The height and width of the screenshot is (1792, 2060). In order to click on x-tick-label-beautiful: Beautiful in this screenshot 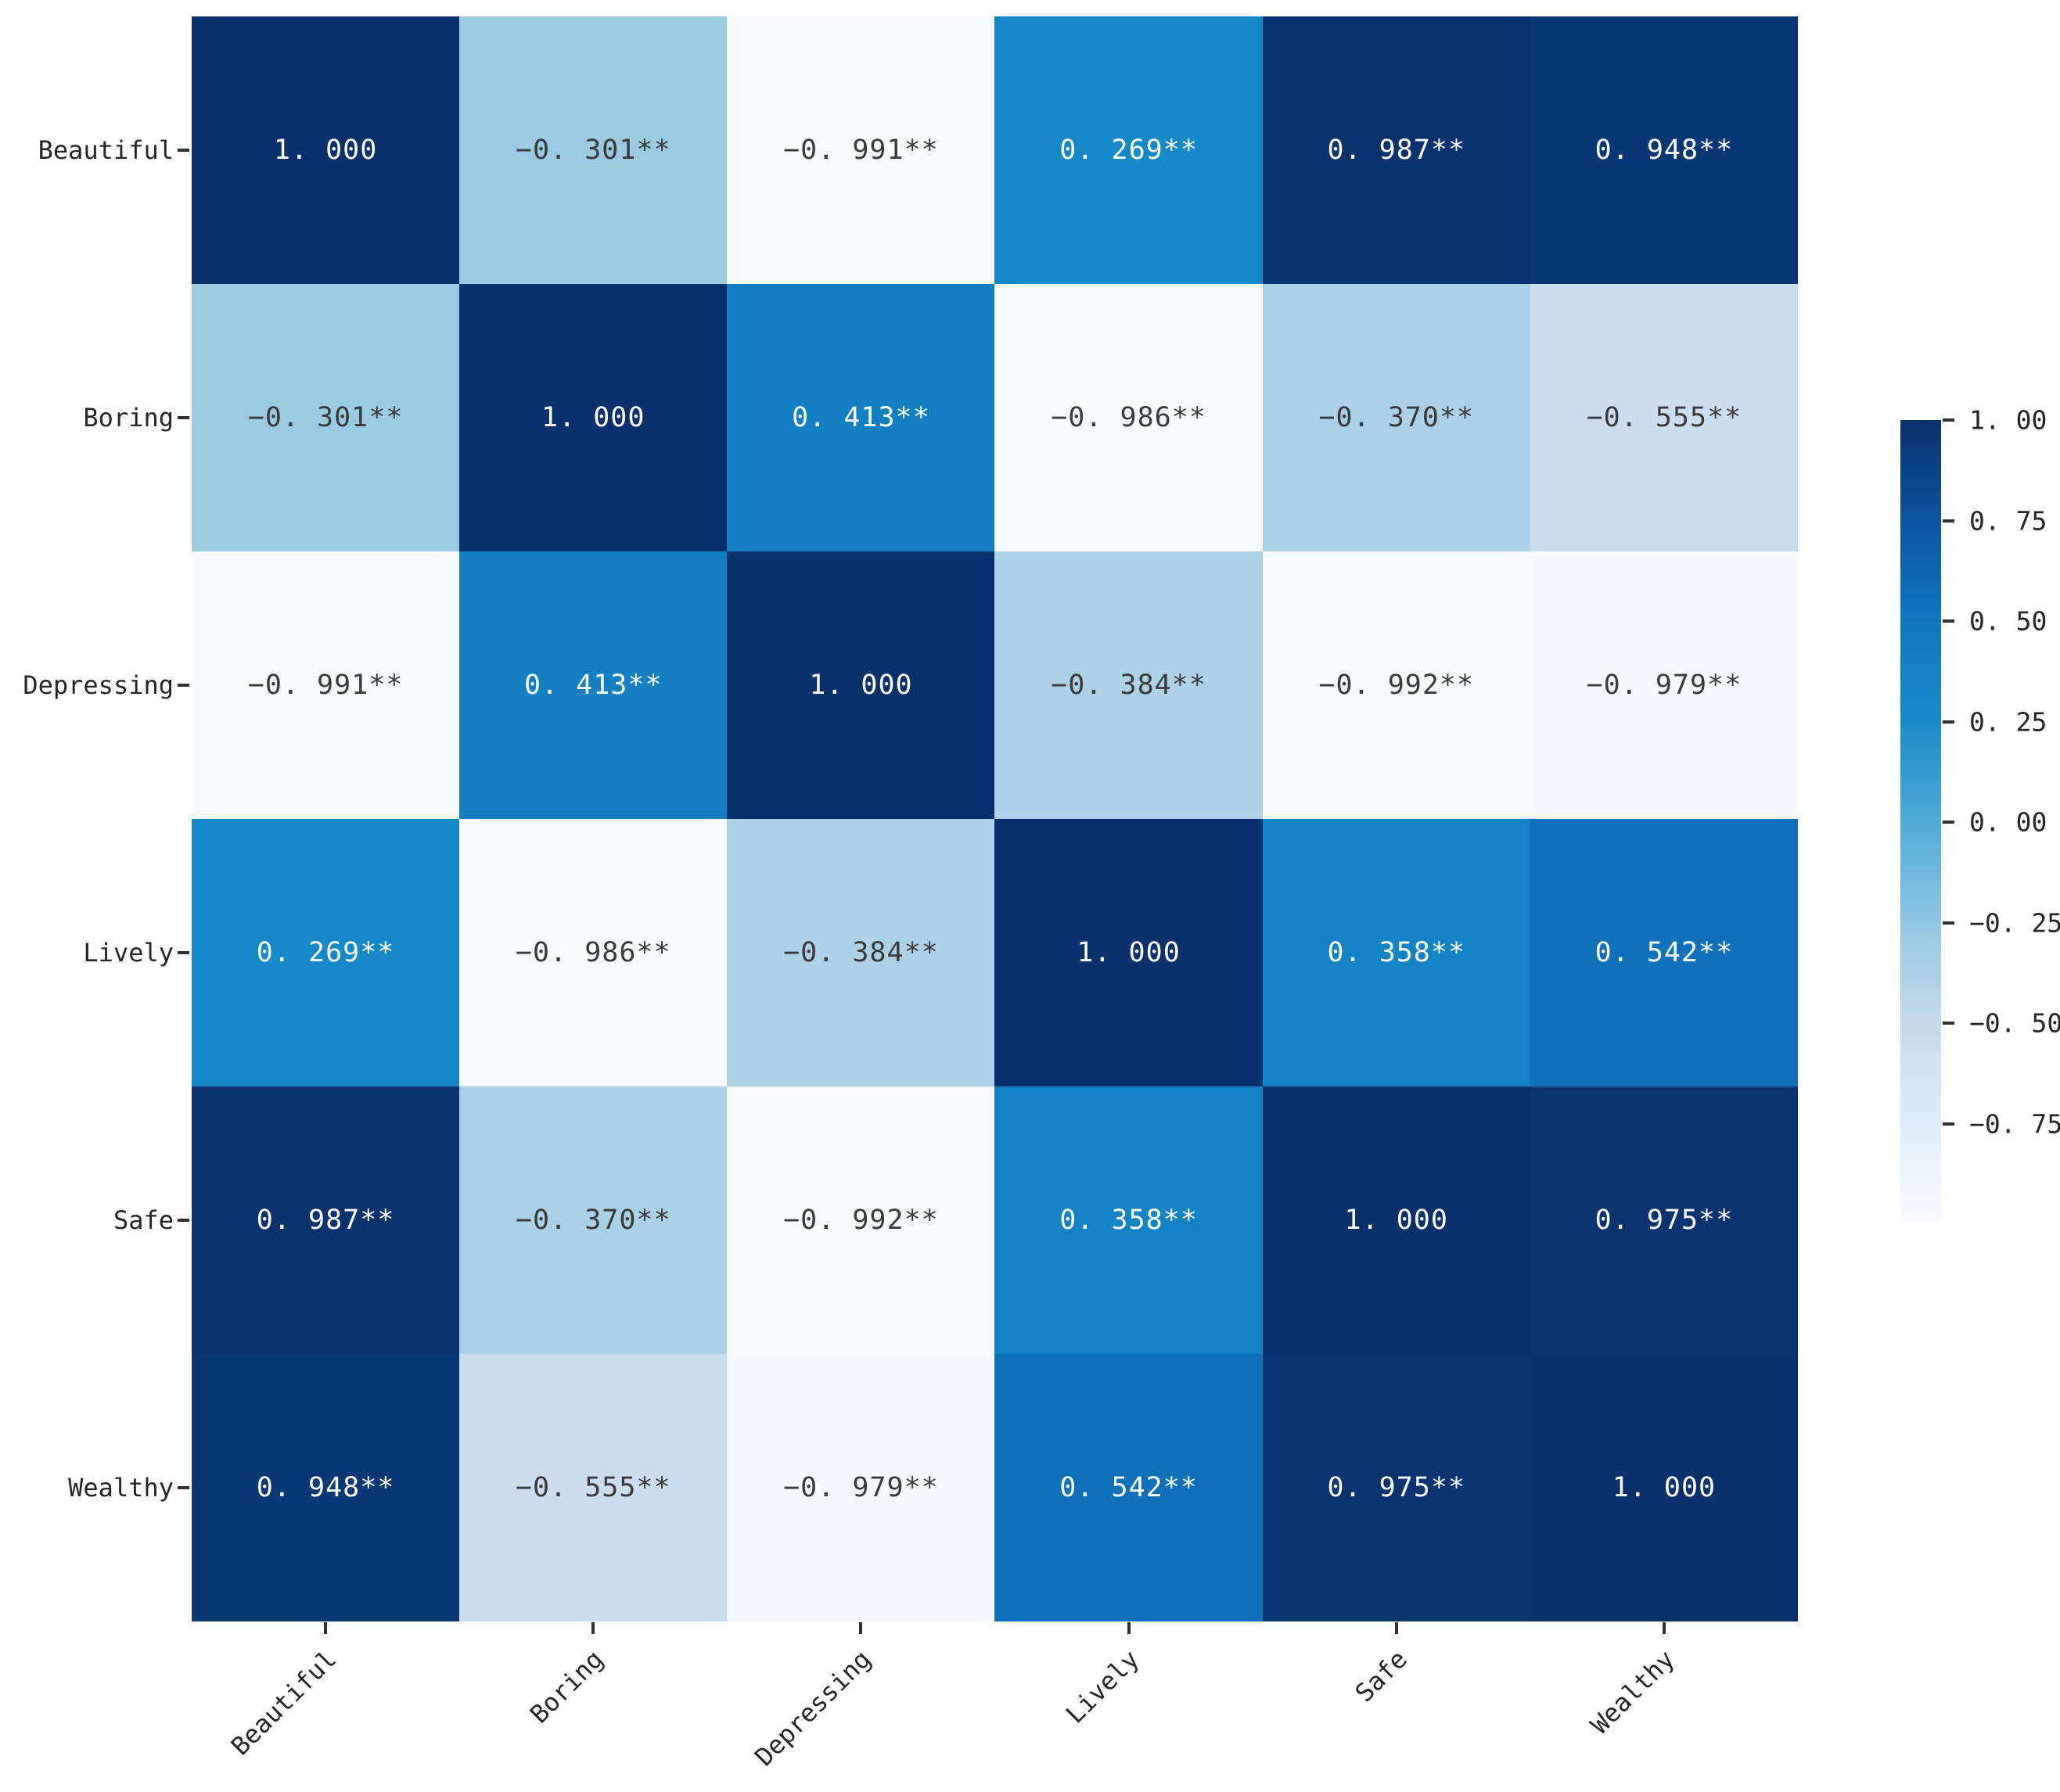, I will do `click(283, 1702)`.